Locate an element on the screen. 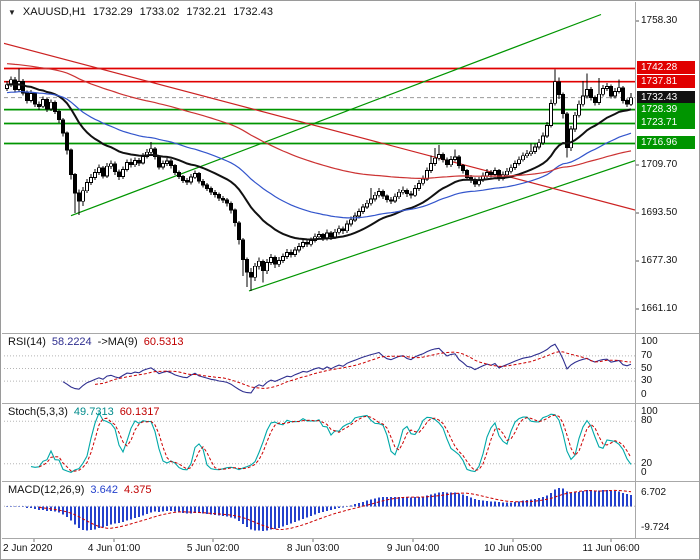  rsi-panel is located at coordinates (319, 368).